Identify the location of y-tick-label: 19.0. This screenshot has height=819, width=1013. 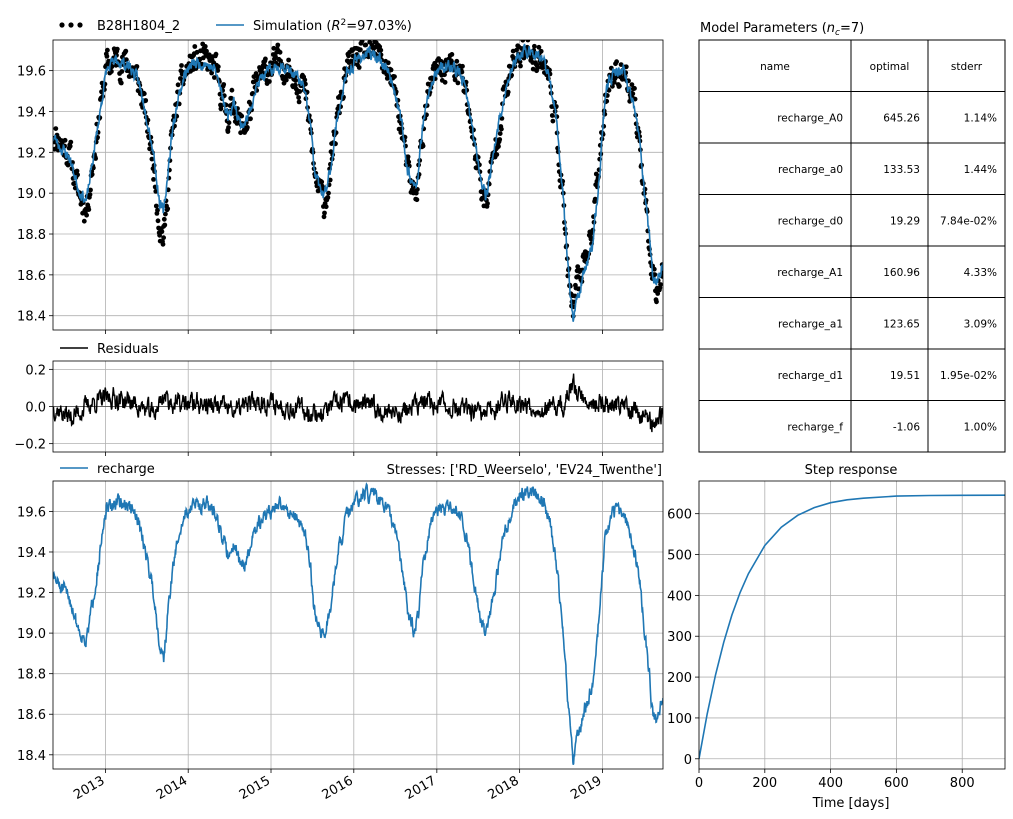
(31, 194).